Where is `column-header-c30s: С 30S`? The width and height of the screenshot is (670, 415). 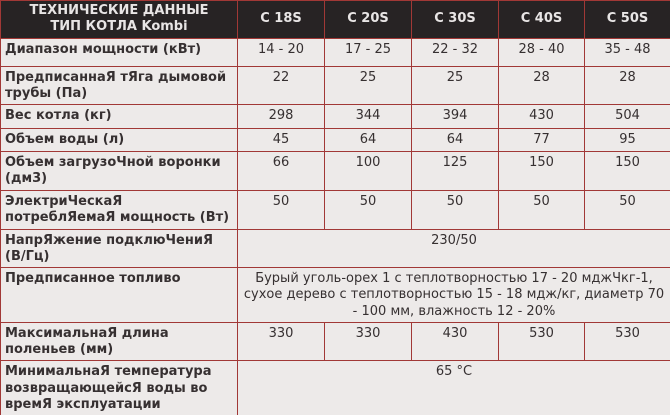
column-header-c30s: С 30S is located at coordinates (455, 19).